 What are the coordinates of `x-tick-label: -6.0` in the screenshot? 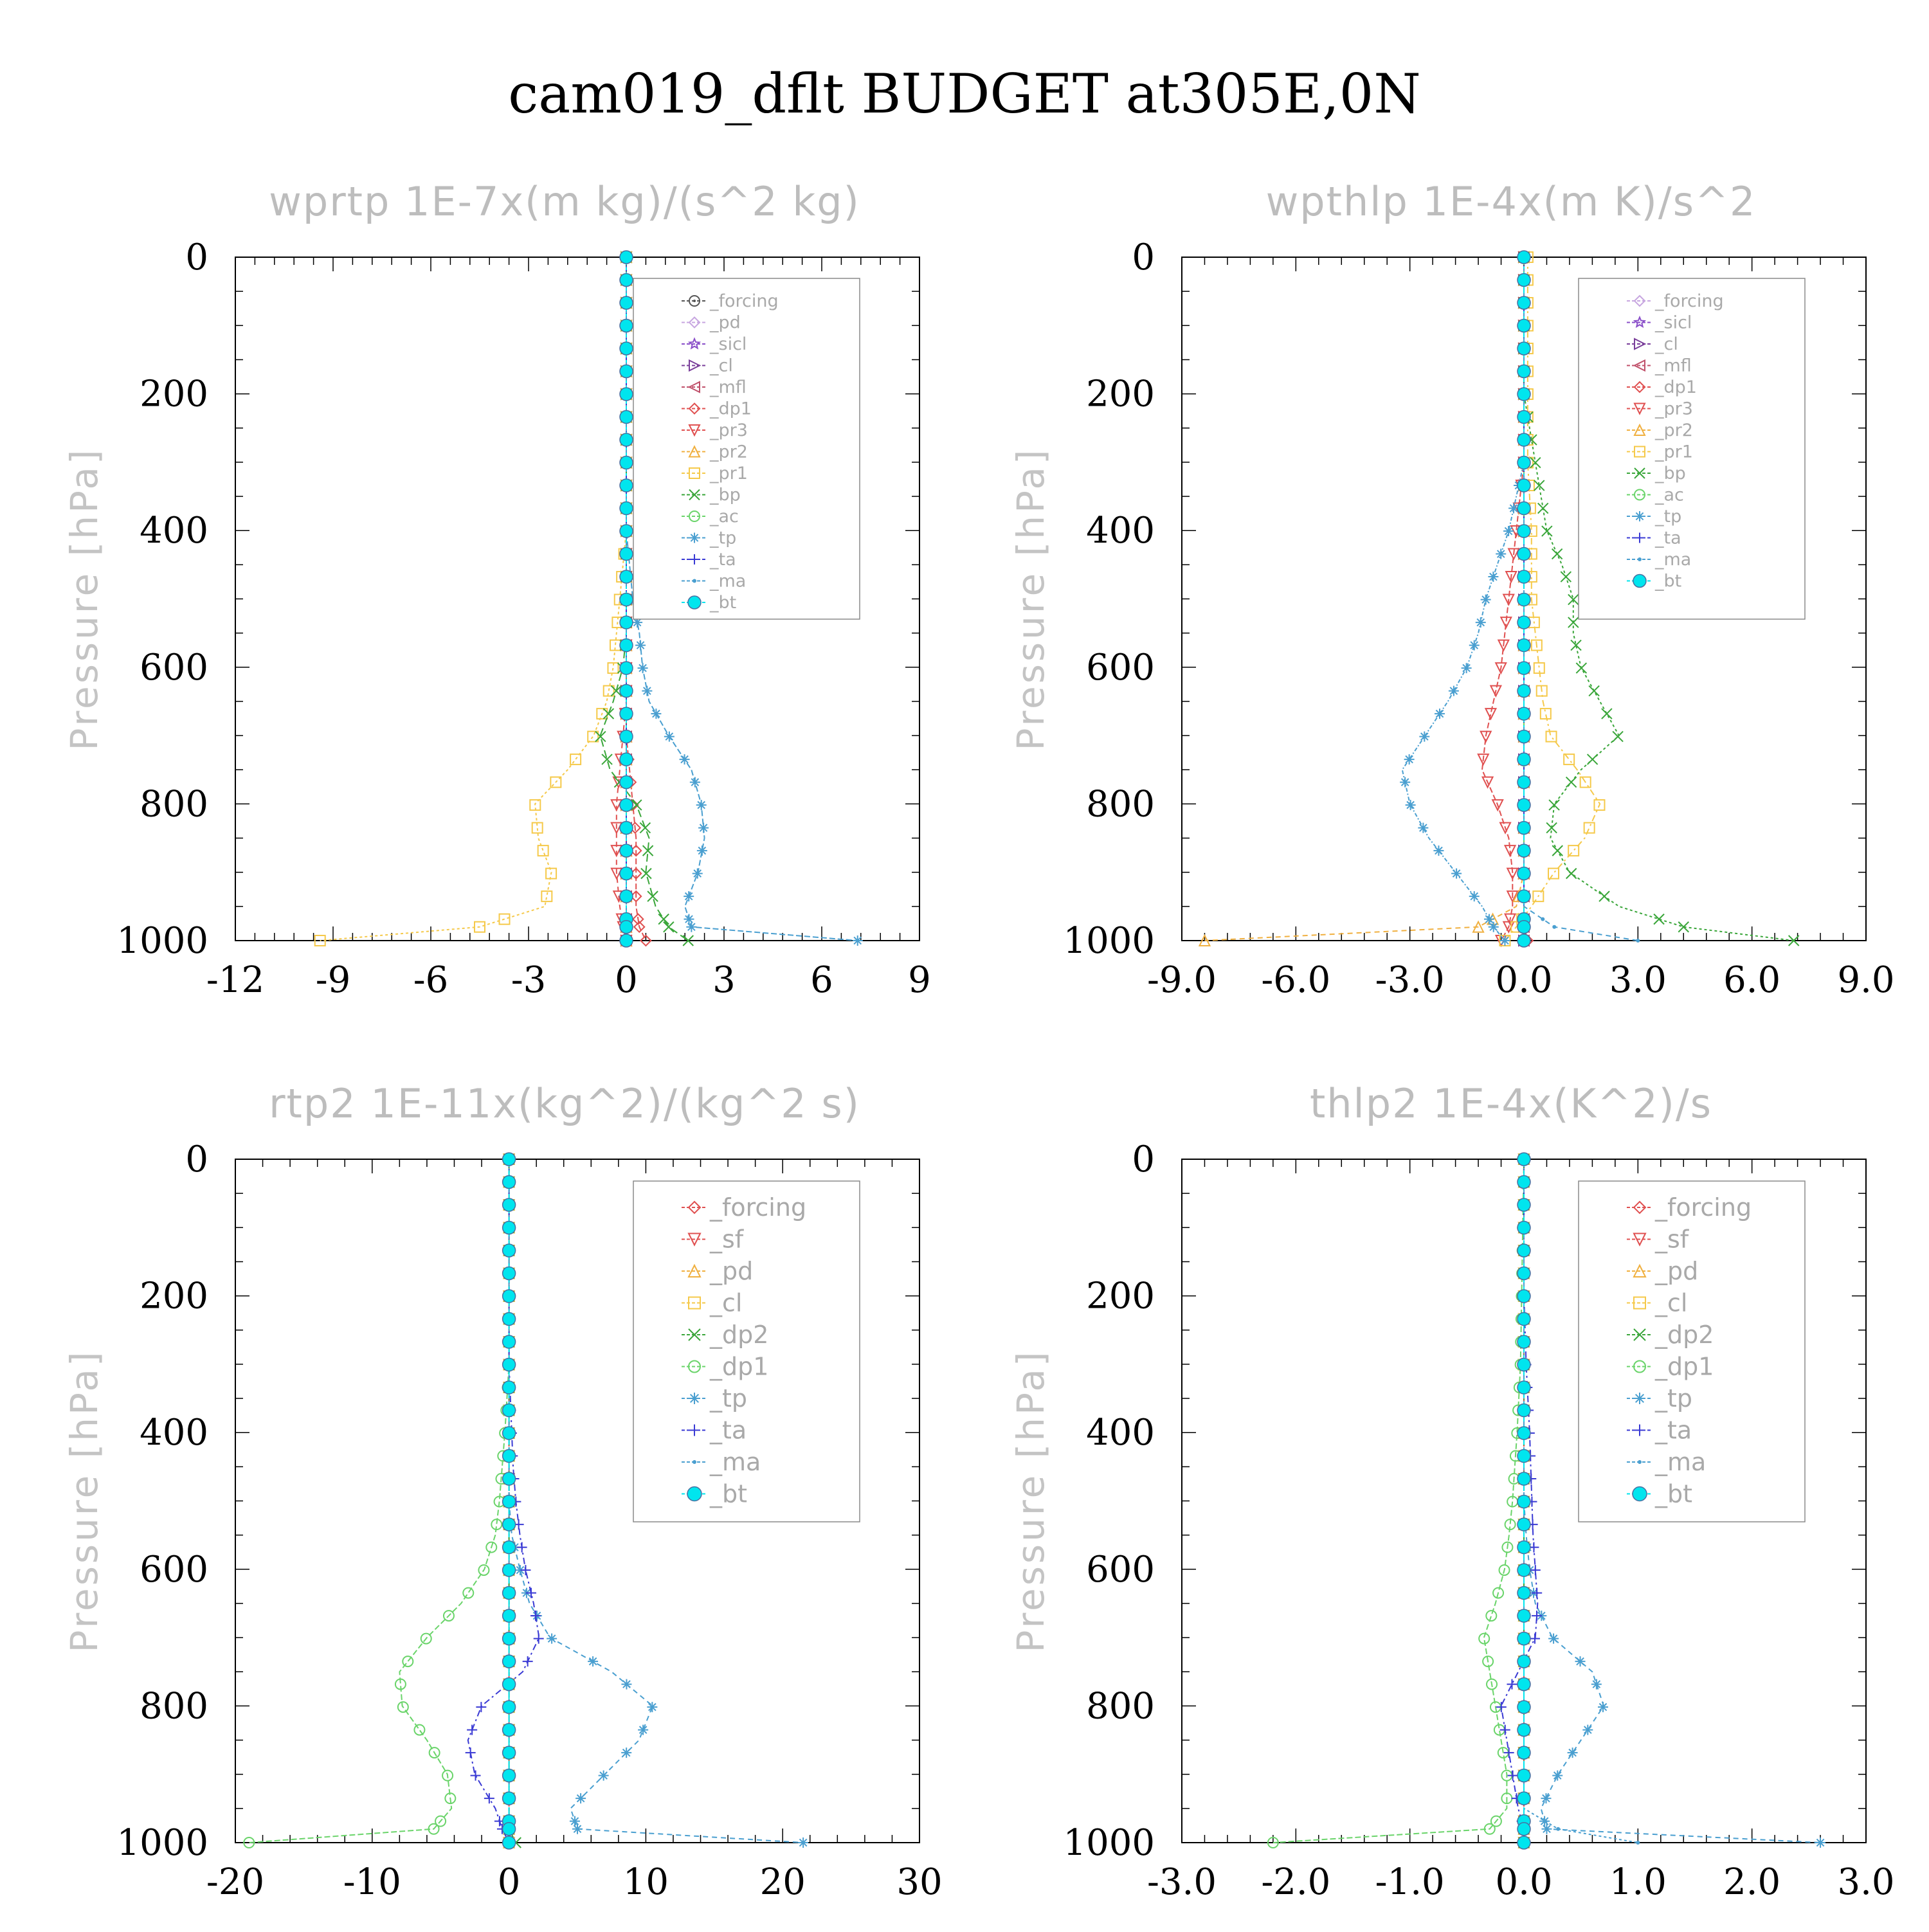 It's located at (1295, 980).